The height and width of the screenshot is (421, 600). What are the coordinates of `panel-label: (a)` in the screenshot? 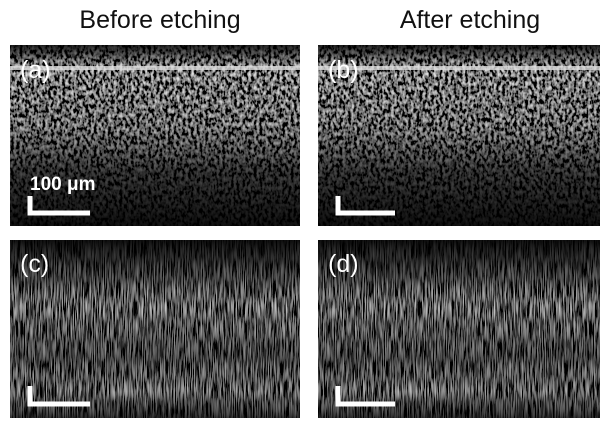 It's located at (35, 70).